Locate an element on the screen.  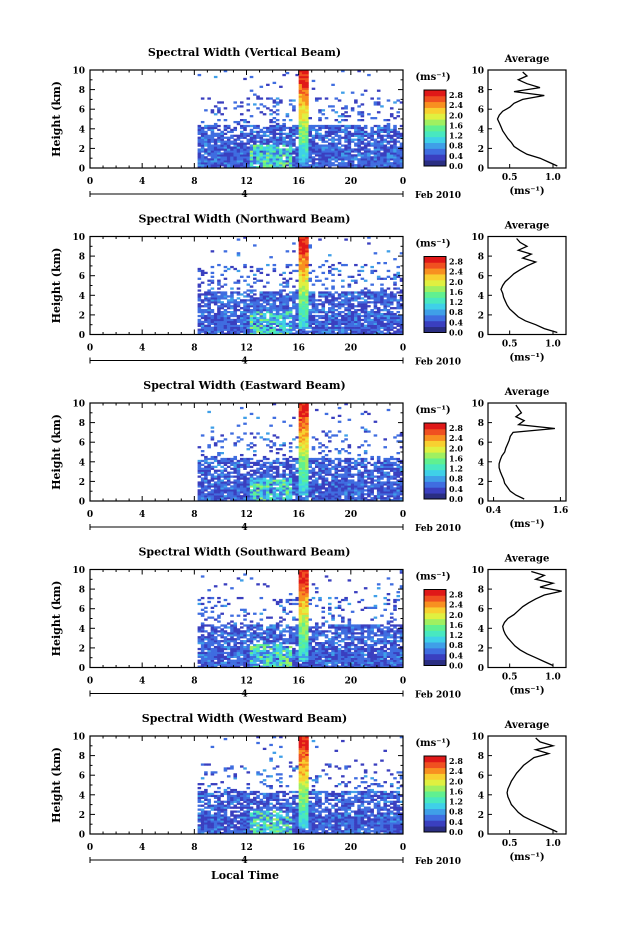
average-profile-line is located at coordinates (527, 119).